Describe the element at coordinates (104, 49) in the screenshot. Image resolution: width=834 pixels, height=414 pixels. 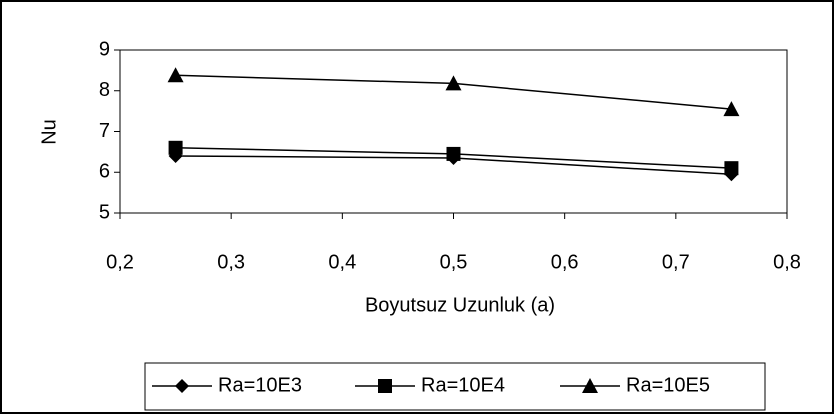
I see `y-tick-label: 9` at that location.